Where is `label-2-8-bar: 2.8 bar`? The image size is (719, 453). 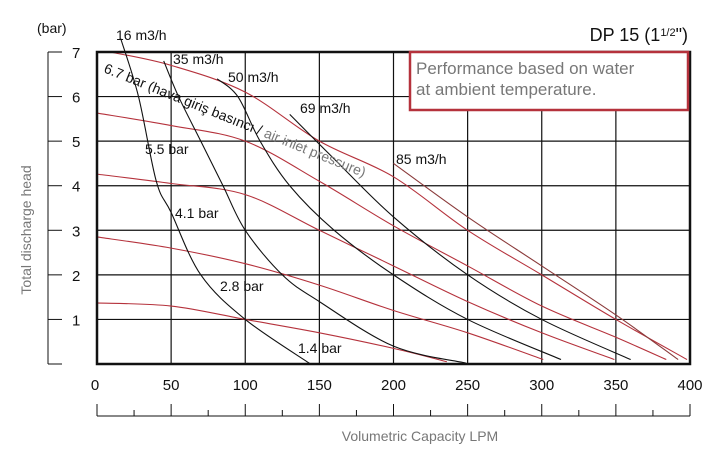
label-2-8-bar: 2.8 bar is located at coordinates (242, 286).